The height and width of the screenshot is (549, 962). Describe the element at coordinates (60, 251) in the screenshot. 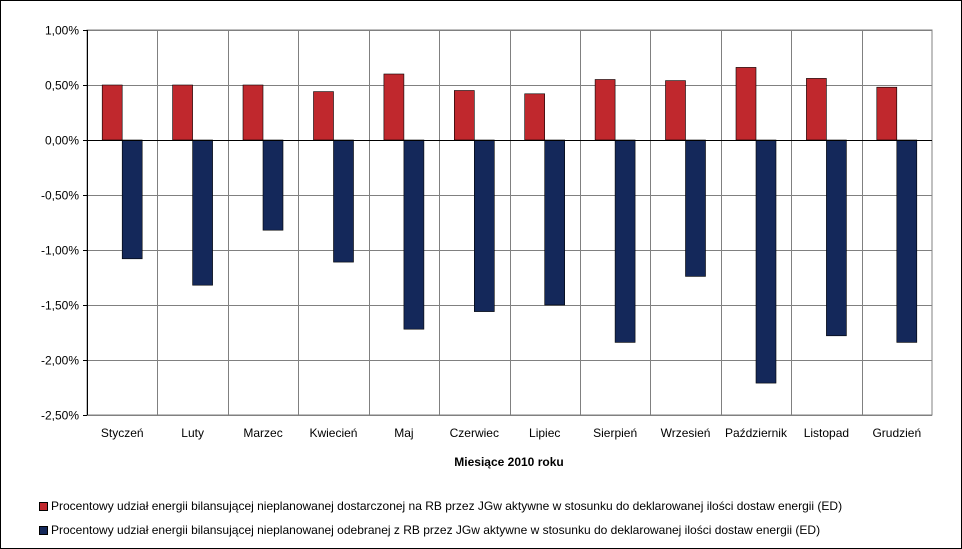

I see `y-tick-label: -1,00%` at that location.